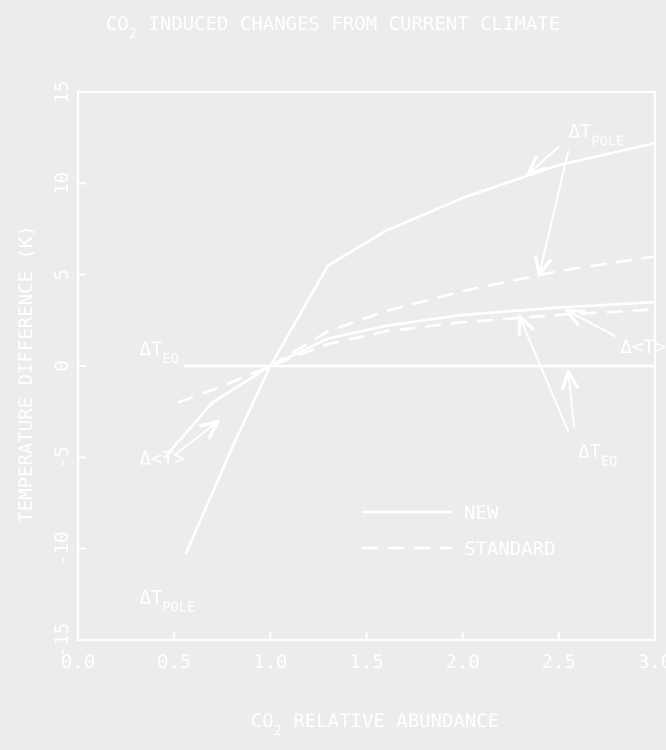 The image size is (666, 750). What do you see at coordinates (510, 549) in the screenshot?
I see `legend-label-standard: STANDARD` at bounding box center [510, 549].